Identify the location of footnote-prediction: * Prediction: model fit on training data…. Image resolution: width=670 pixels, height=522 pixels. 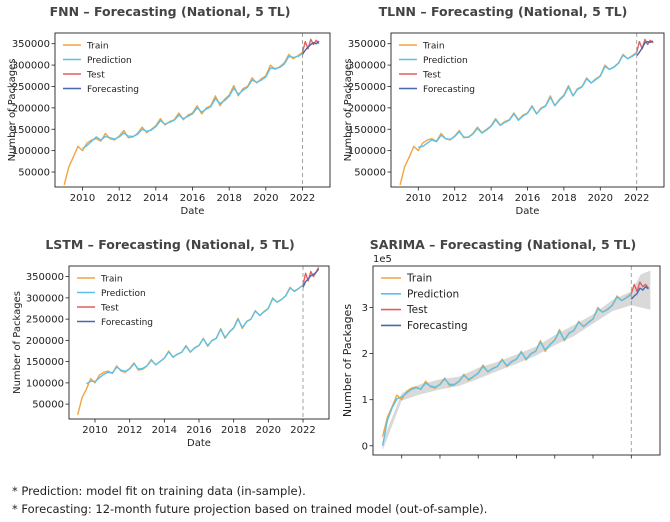
(159, 491).